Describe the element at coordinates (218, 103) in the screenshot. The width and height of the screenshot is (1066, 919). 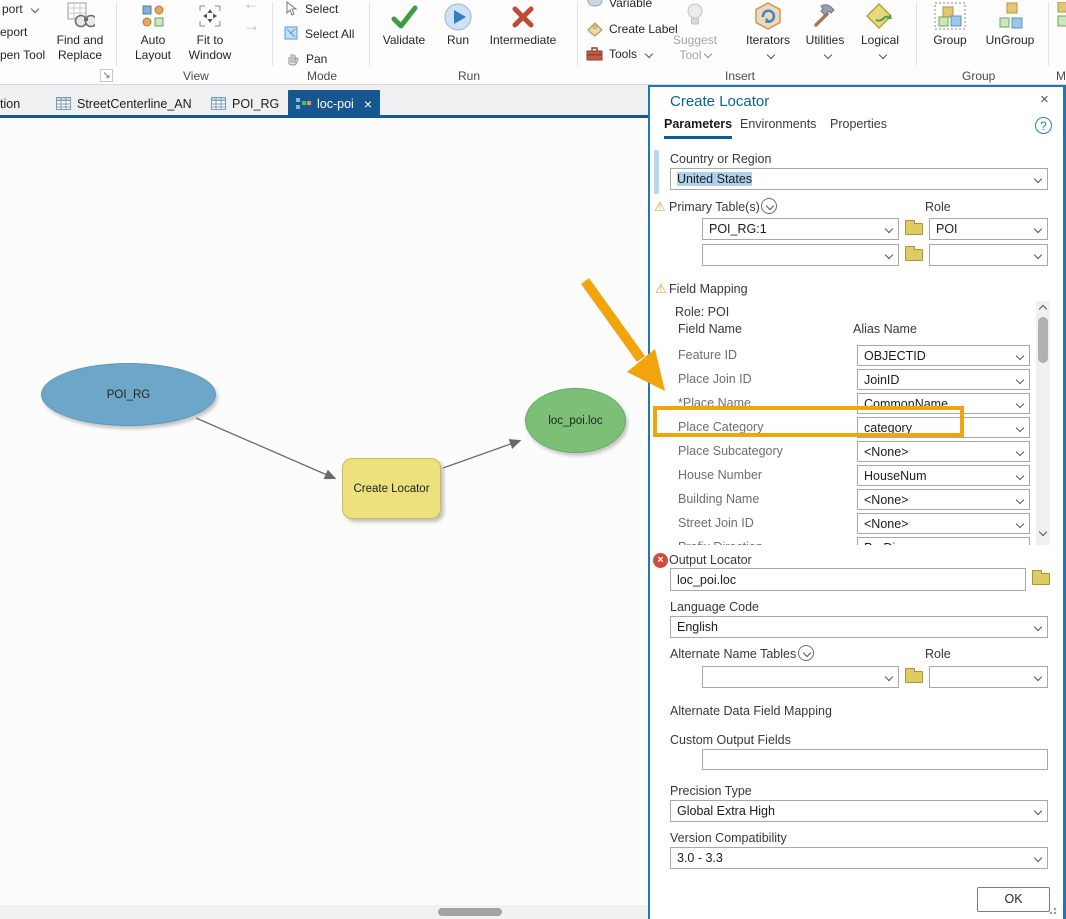
I see `table-icon` at that location.